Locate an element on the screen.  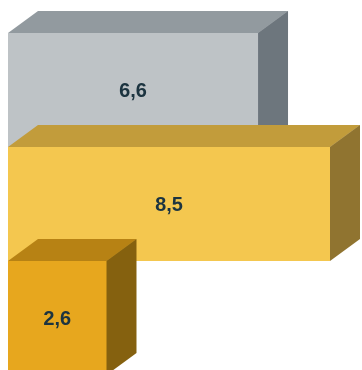
bar-front-face is located at coordinates (57, 315).